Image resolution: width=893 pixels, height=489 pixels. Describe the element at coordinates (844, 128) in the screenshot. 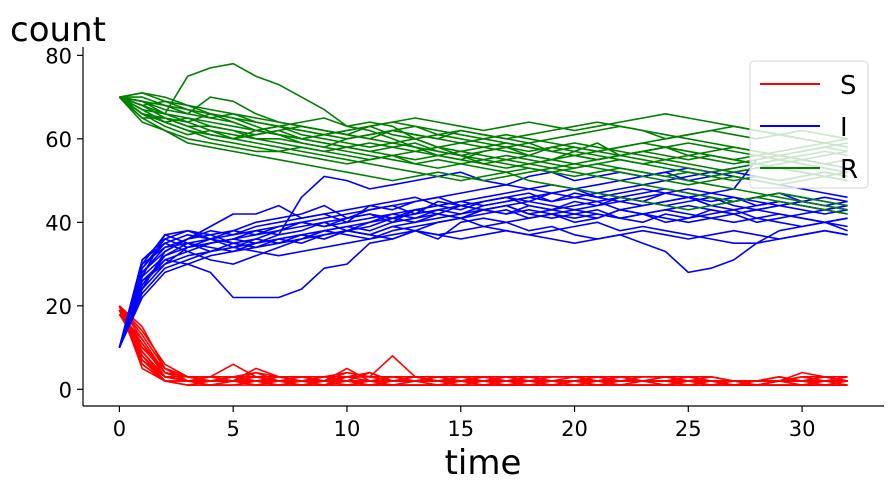

I see `legend-label-i: I` at that location.